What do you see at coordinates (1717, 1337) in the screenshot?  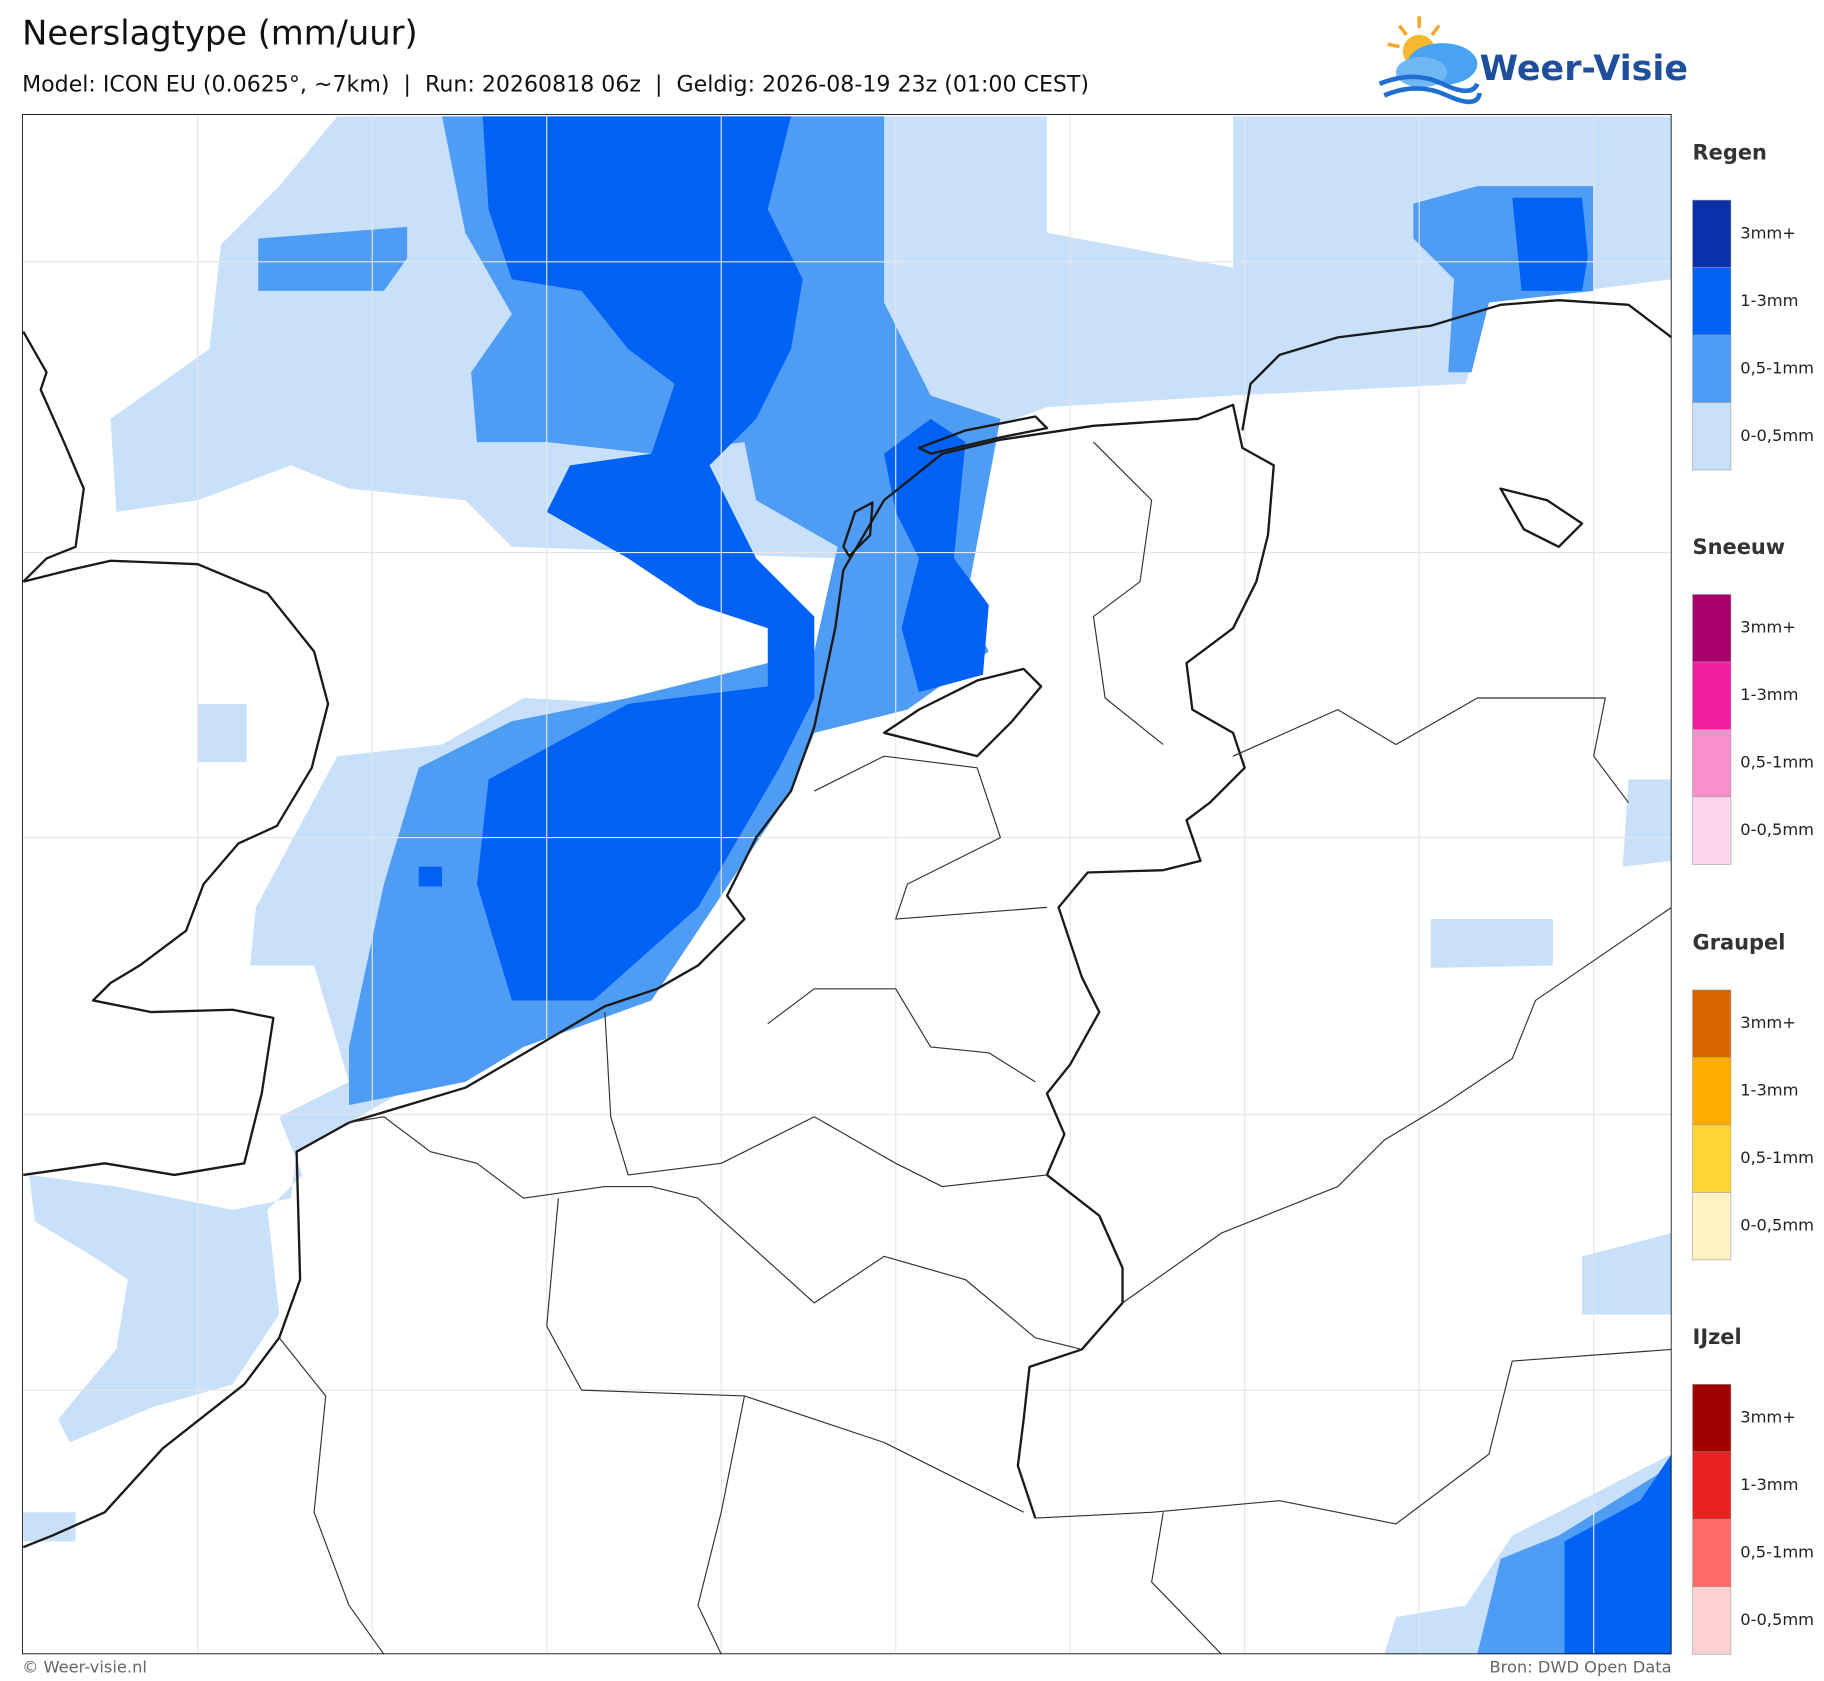 I see `legend-title: IJzel` at bounding box center [1717, 1337].